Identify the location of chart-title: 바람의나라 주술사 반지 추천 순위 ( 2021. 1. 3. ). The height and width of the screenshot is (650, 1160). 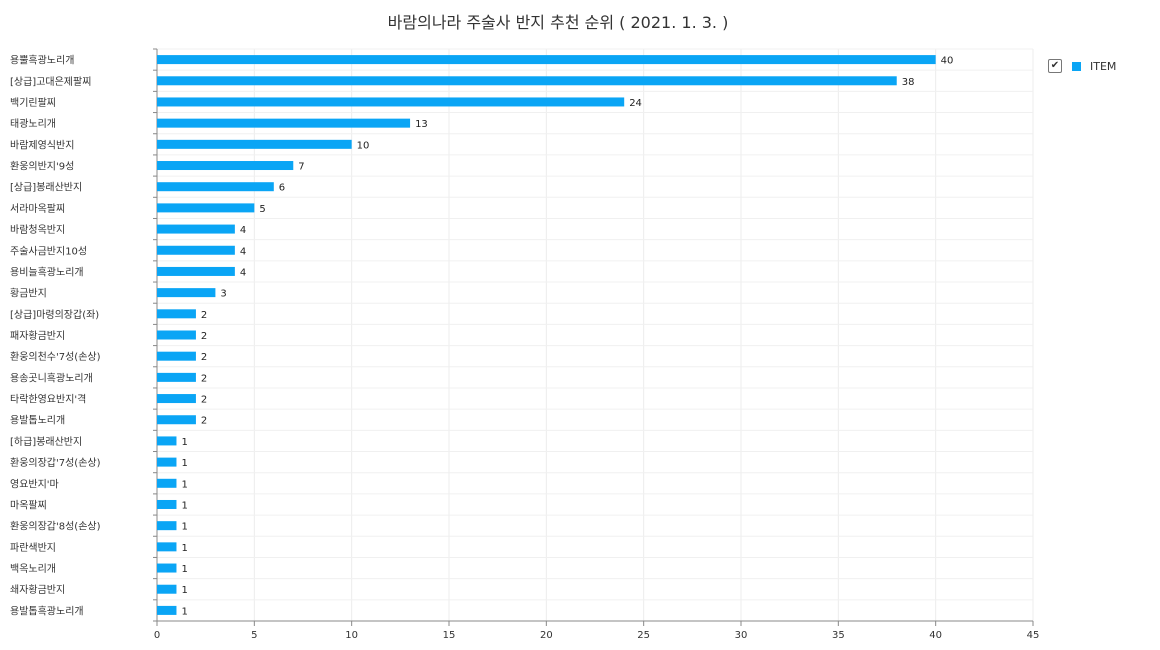
(558, 22).